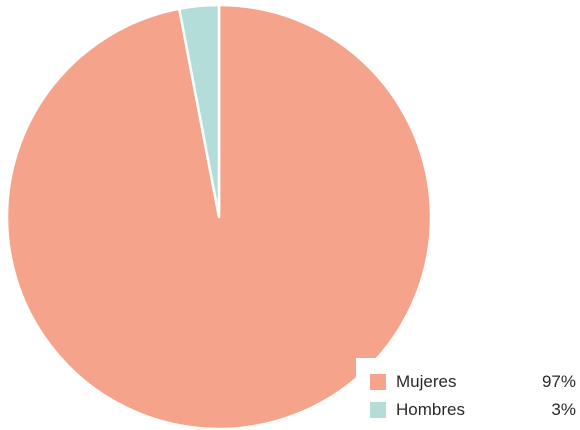 Image resolution: width=580 pixels, height=430 pixels. What do you see at coordinates (558, 381) in the screenshot?
I see `legend-value-mujeres: 97%` at bounding box center [558, 381].